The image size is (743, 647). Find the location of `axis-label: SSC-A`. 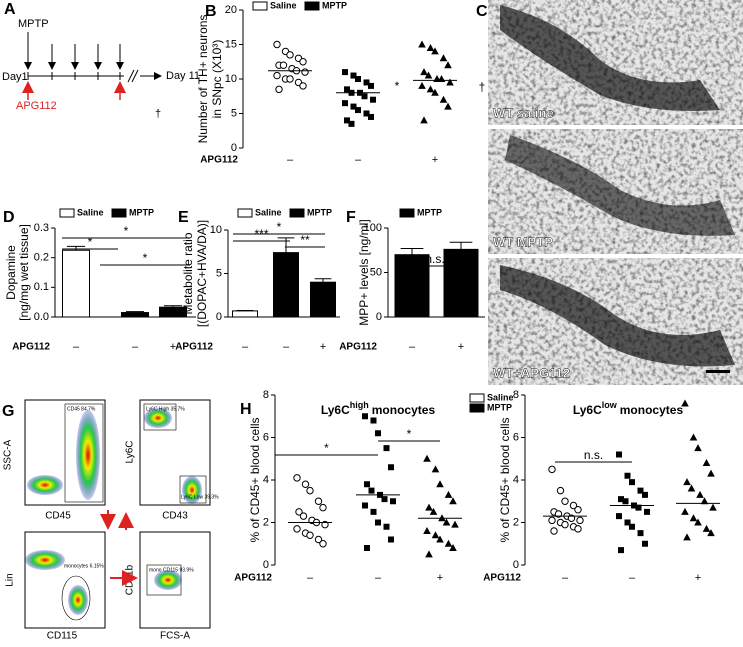

axis-label: SSC-A is located at coordinates (8, 454).